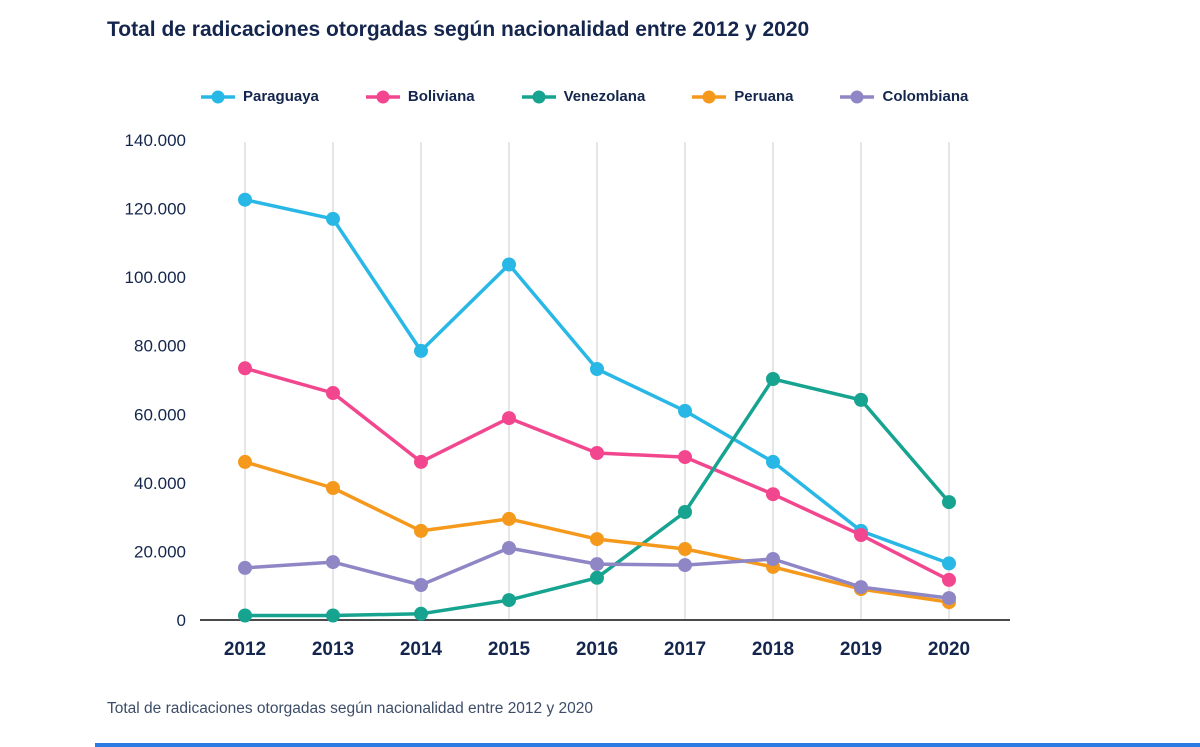  I want to click on legend-label: Paraguaya, so click(281, 96).